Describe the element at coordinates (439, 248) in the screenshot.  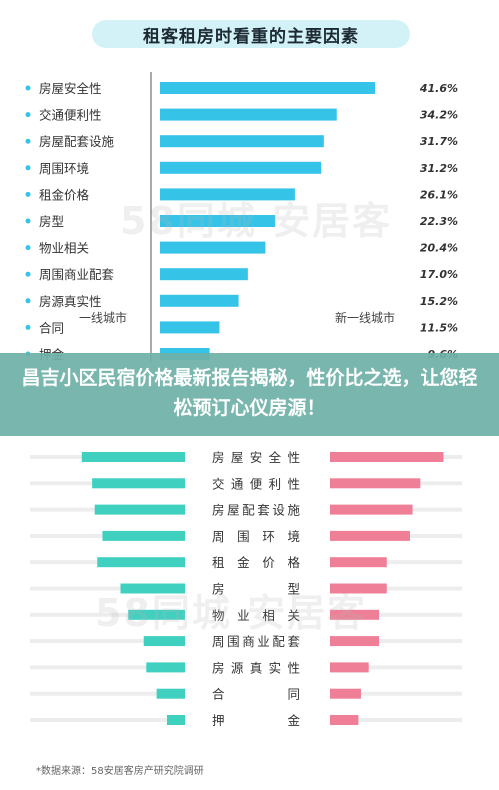
I see `value-label: 20.4%` at that location.